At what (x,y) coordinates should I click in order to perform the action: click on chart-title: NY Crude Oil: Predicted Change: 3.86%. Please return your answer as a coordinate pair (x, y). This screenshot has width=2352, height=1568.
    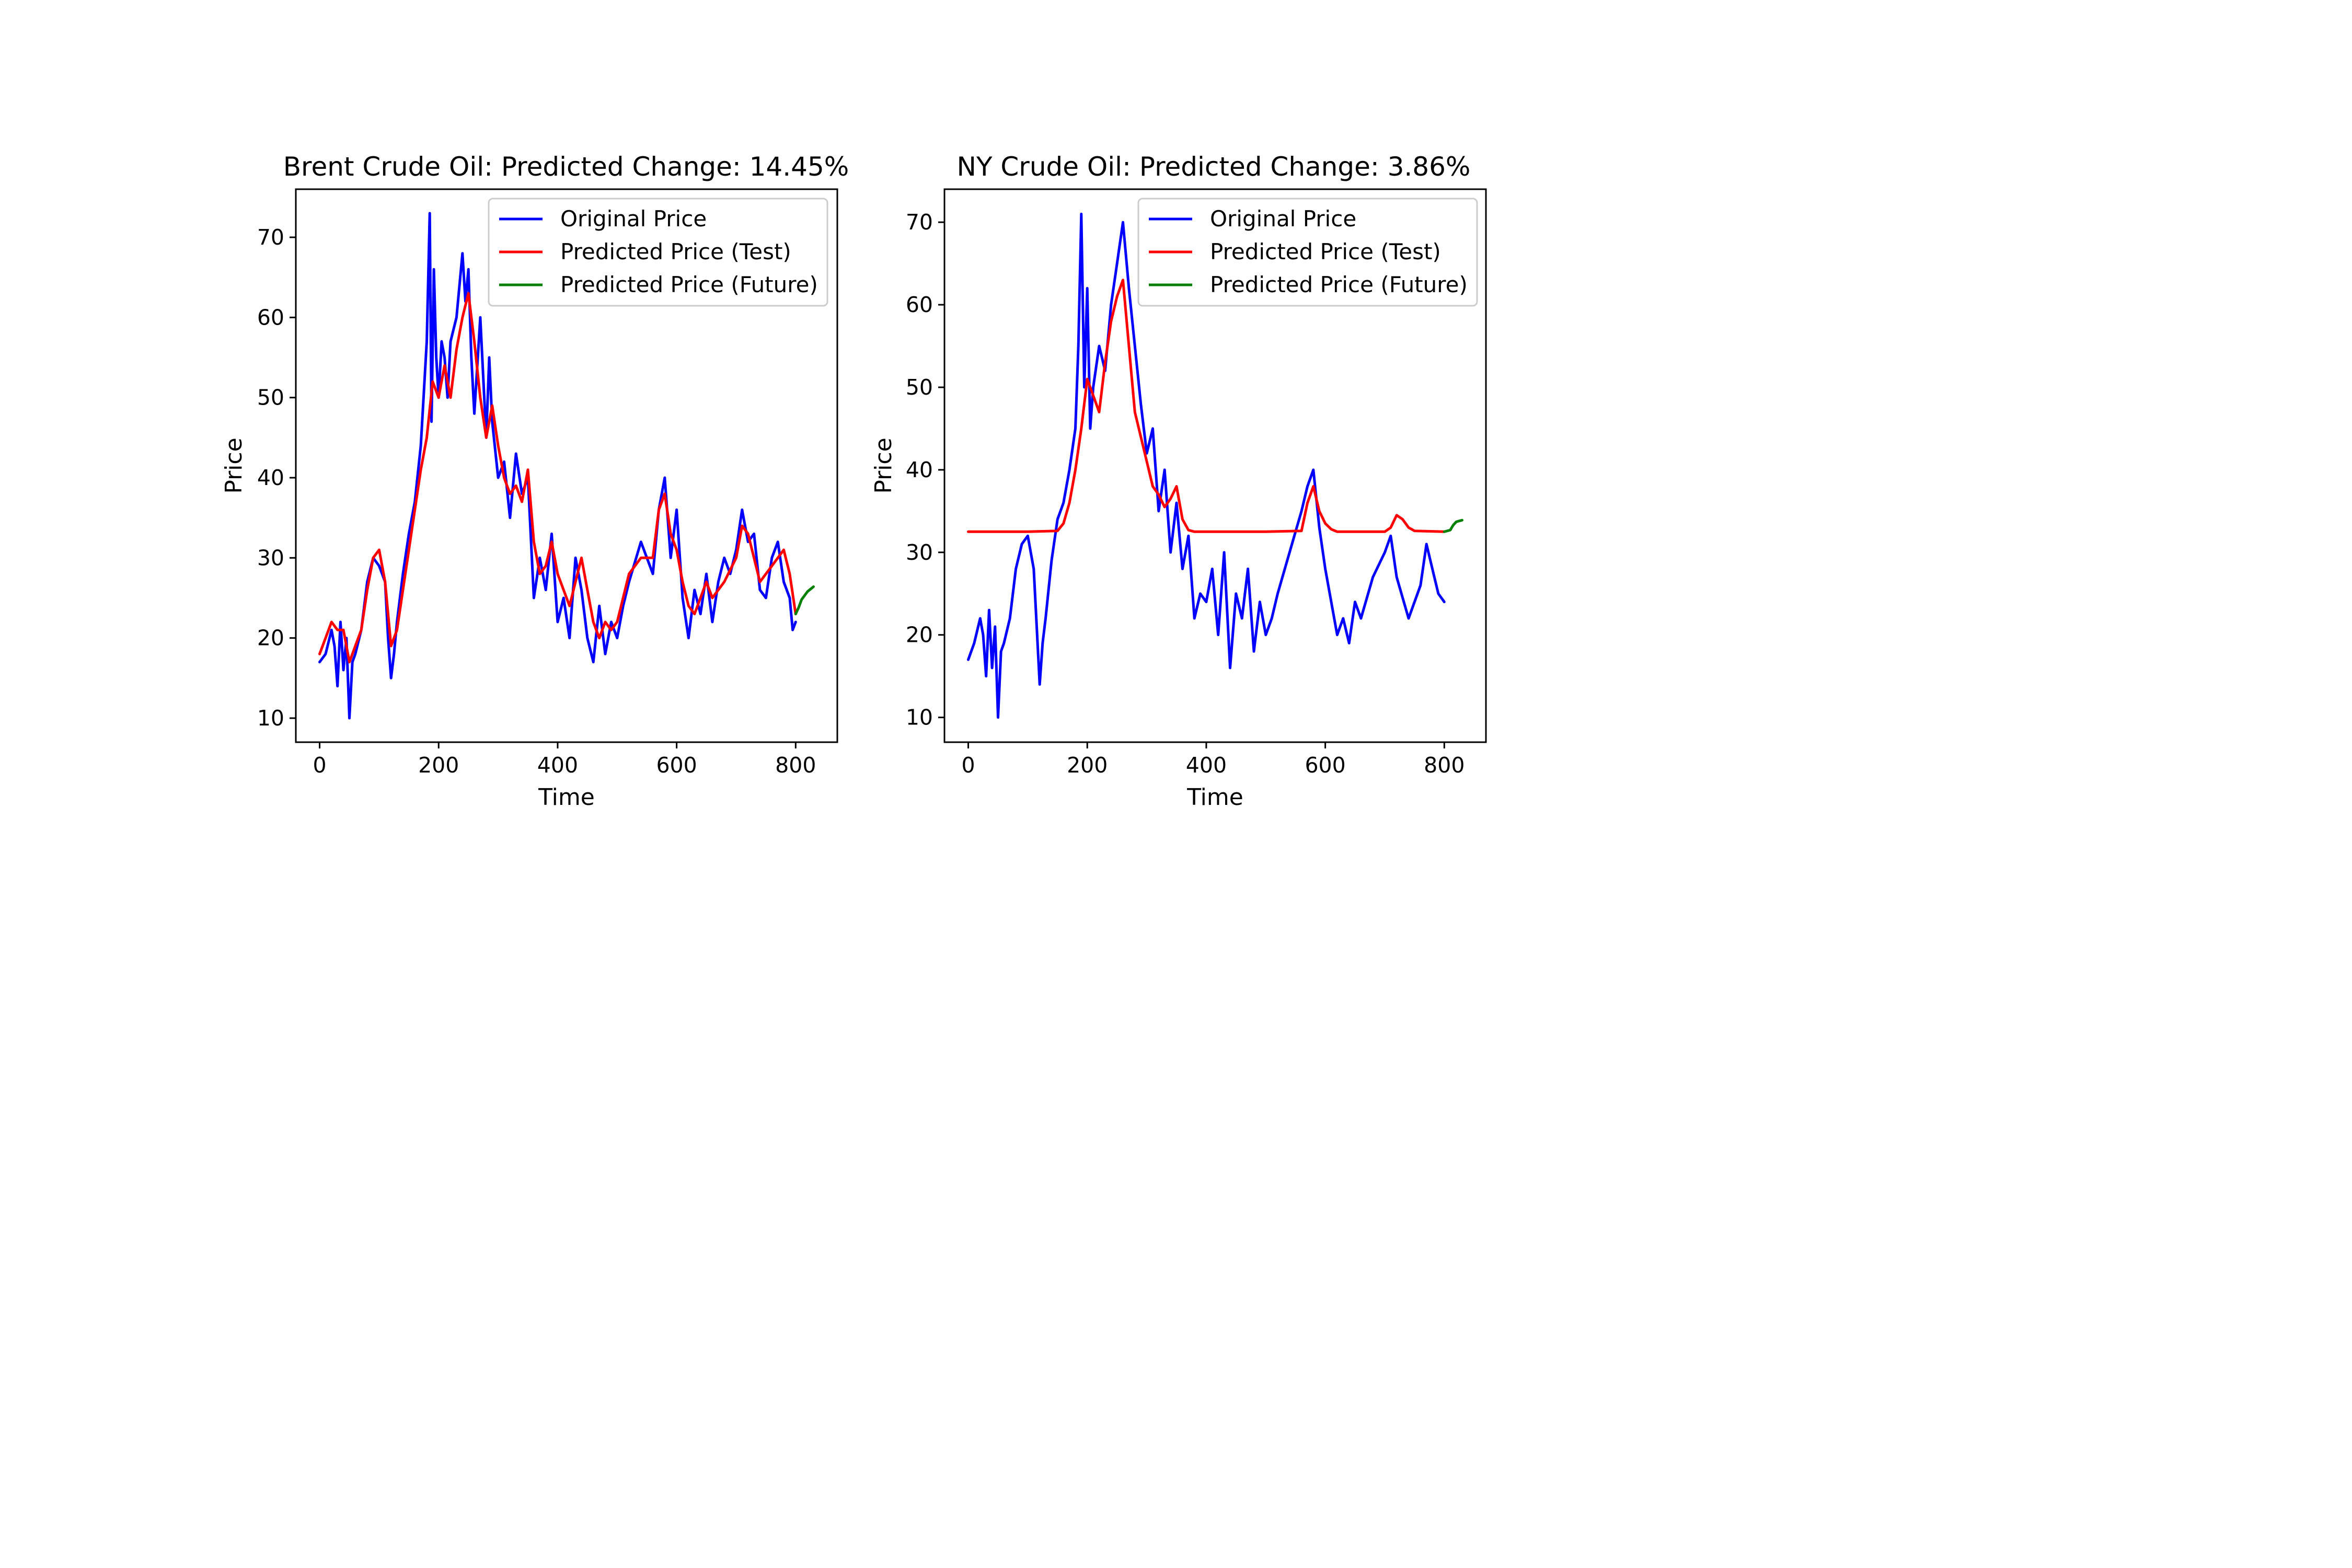
    Looking at the image, I should click on (1214, 167).